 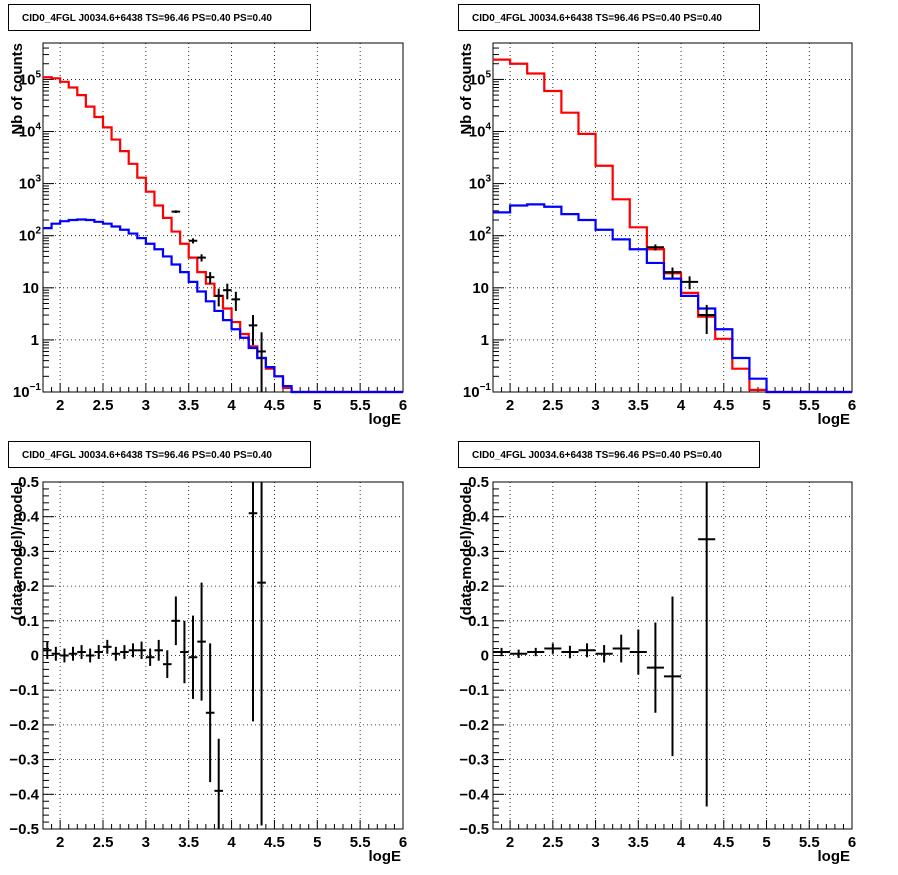 What do you see at coordinates (474, 829) in the screenshot?
I see `y-tick-label: −0.5` at bounding box center [474, 829].